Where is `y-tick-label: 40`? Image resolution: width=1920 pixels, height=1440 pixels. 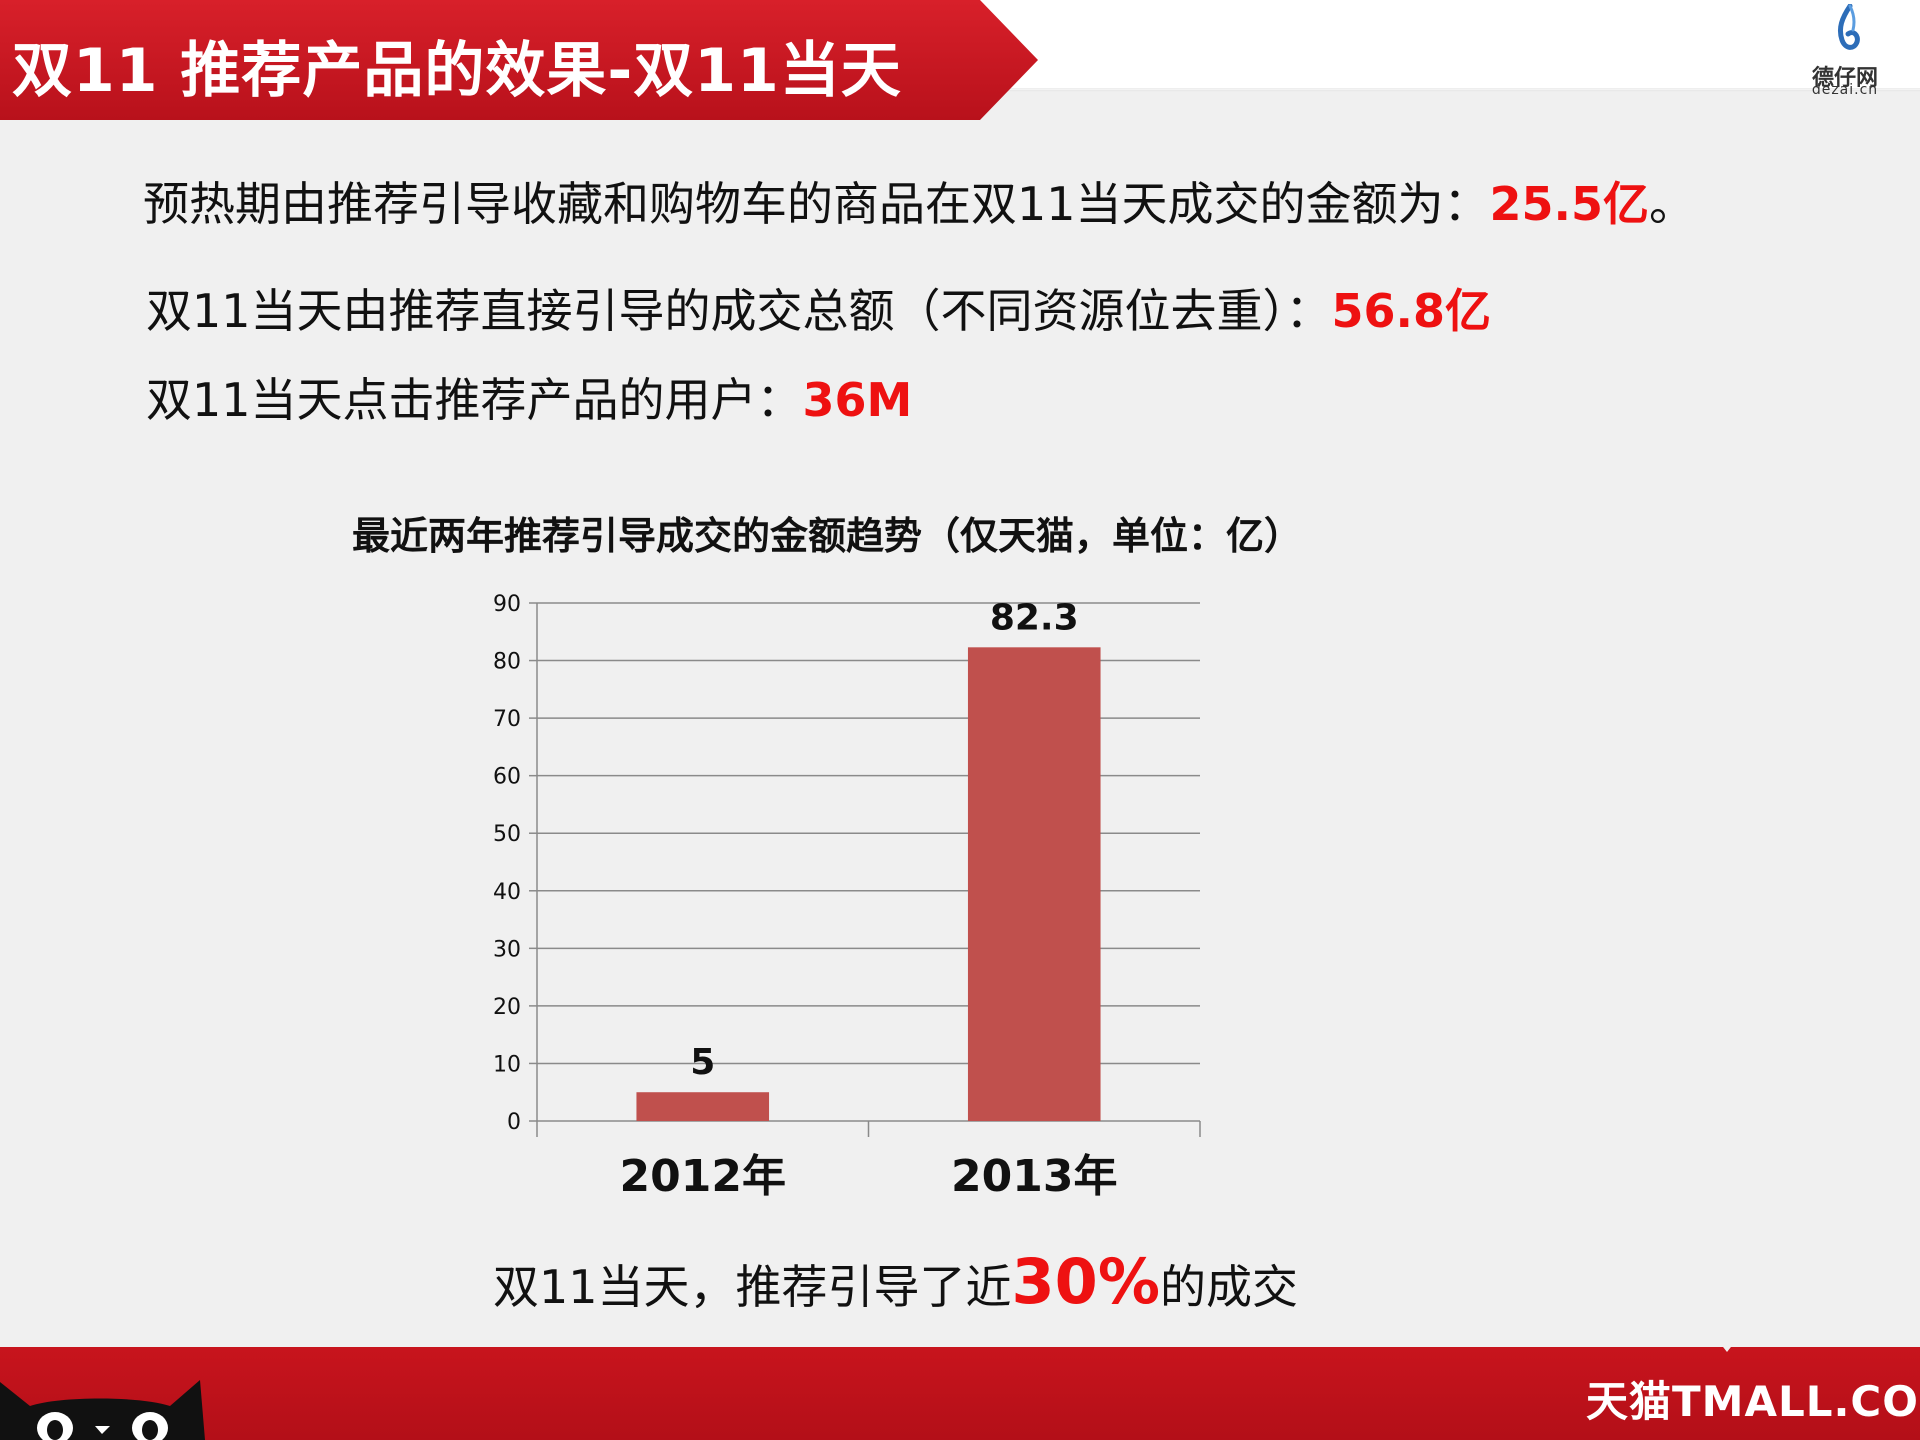 y-tick-label: 40 is located at coordinates (507, 892).